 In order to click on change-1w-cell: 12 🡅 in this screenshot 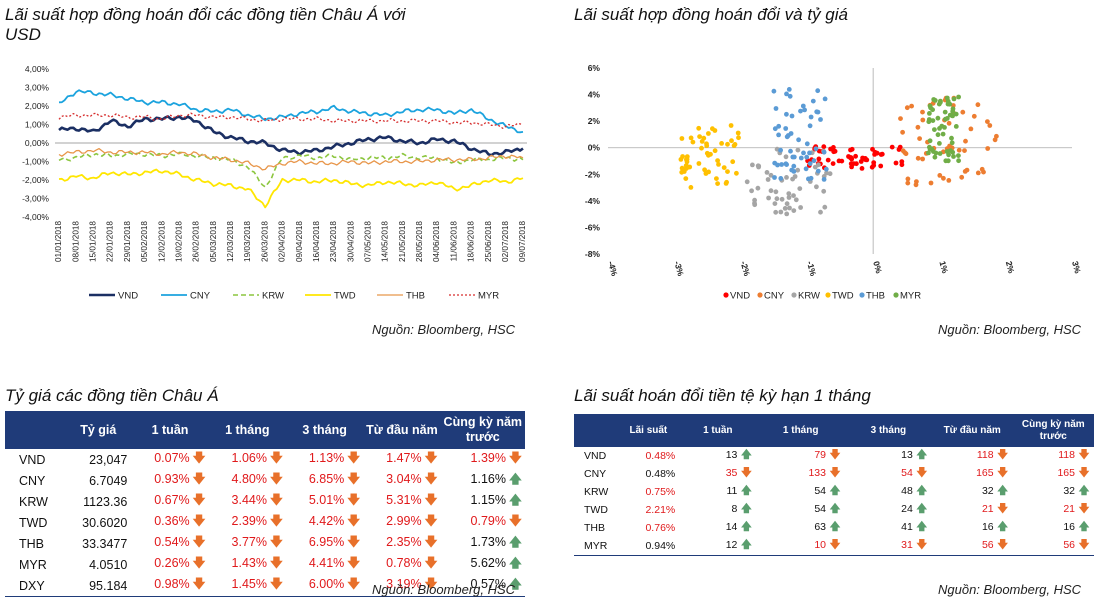, I will do `click(718, 546)`.